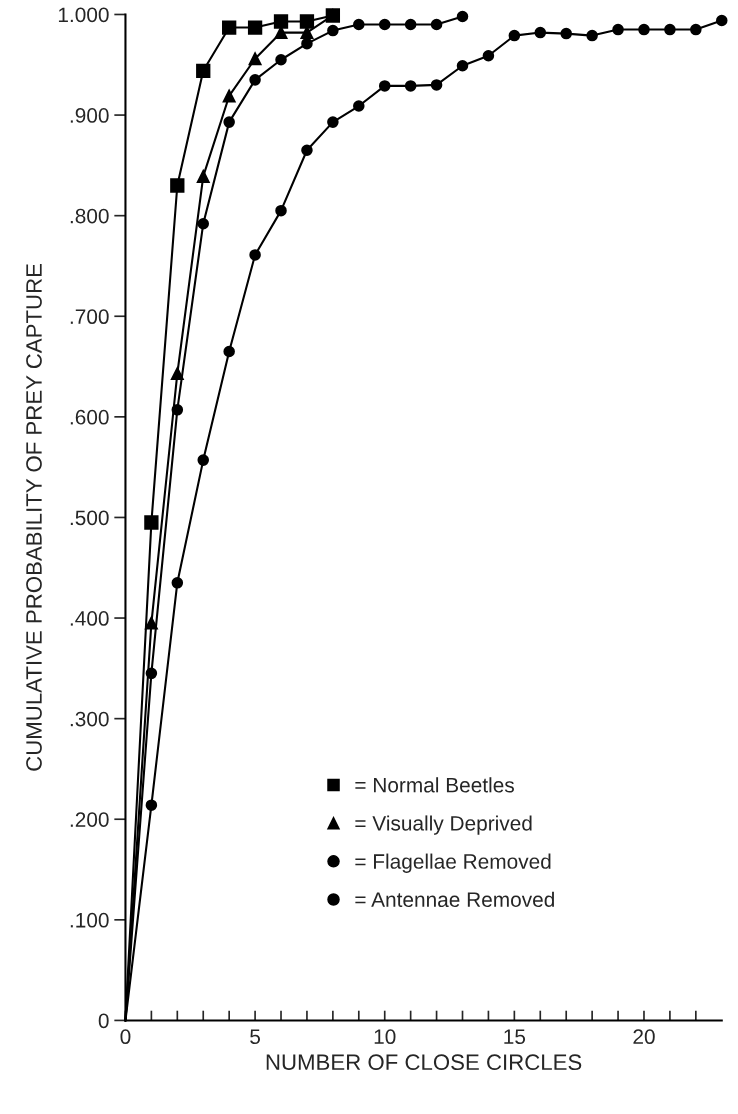  I want to click on x-tick-label: 10, so click(385, 1037).